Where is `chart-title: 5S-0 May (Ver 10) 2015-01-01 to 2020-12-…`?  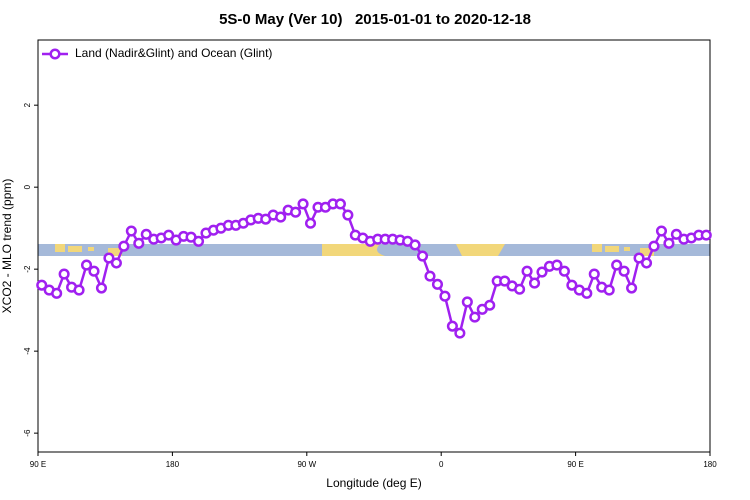 chart-title: 5S-0 May (Ver 10) 2015-01-01 to 2020-12-… is located at coordinates (375, 19).